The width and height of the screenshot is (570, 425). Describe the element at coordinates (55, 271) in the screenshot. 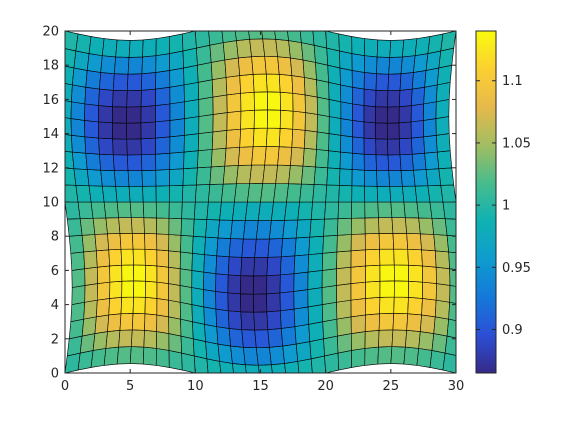

I see `y-tick-label: 6` at that location.